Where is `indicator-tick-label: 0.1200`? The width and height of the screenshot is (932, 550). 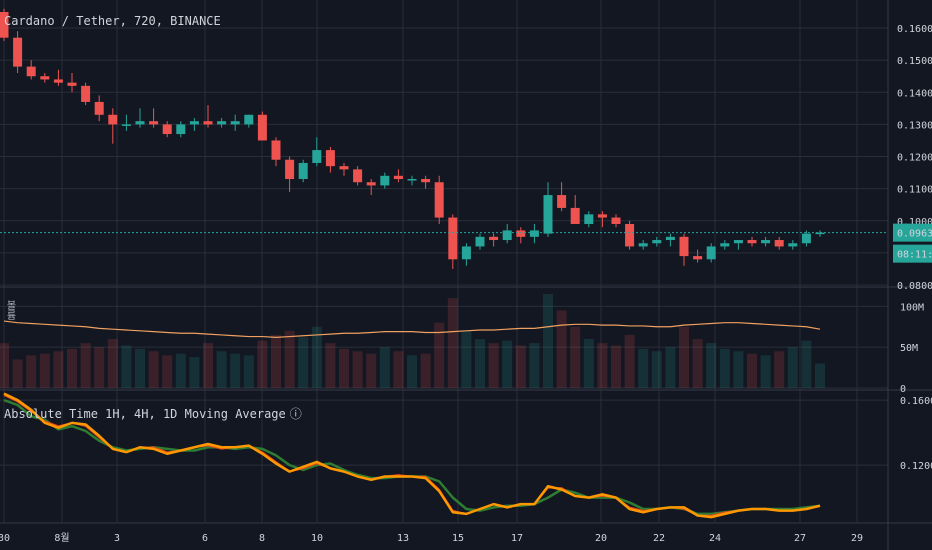
indicator-tick-label: 0.1200 is located at coordinates (916, 466).